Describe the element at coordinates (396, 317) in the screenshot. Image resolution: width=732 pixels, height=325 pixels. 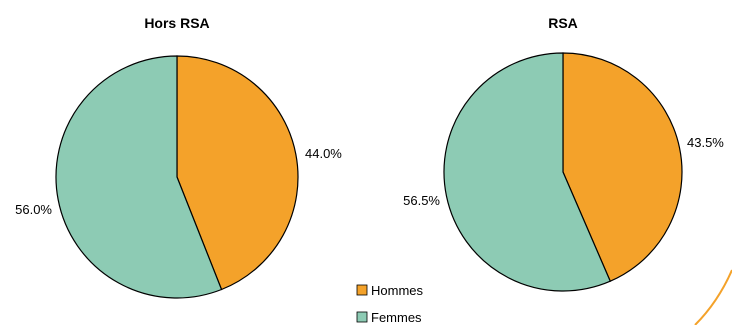
I see `legend-label-femmes: Femmes` at that location.